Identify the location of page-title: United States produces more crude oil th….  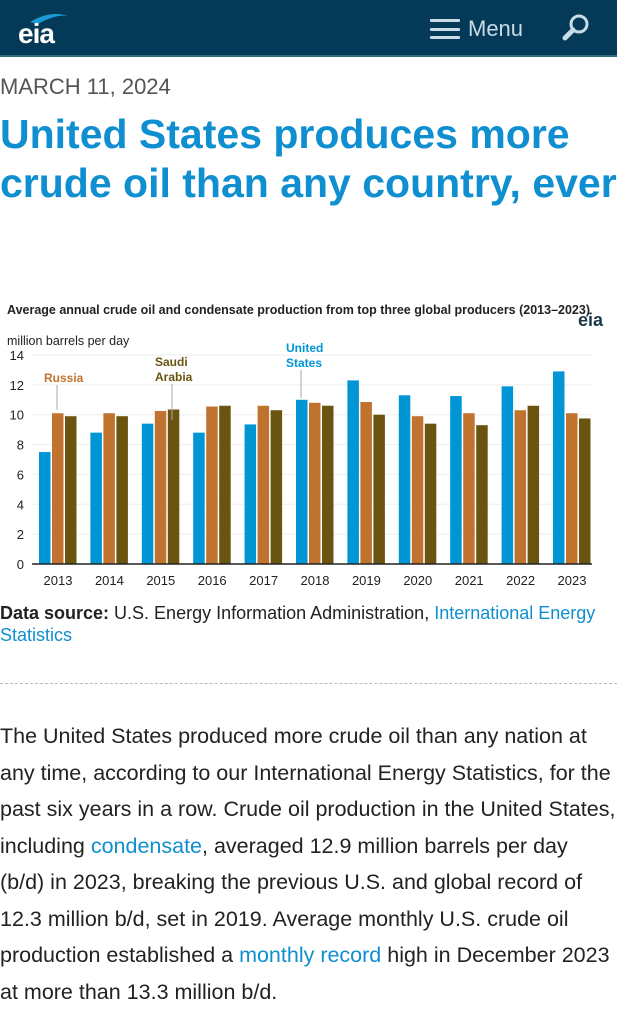
(308, 158).